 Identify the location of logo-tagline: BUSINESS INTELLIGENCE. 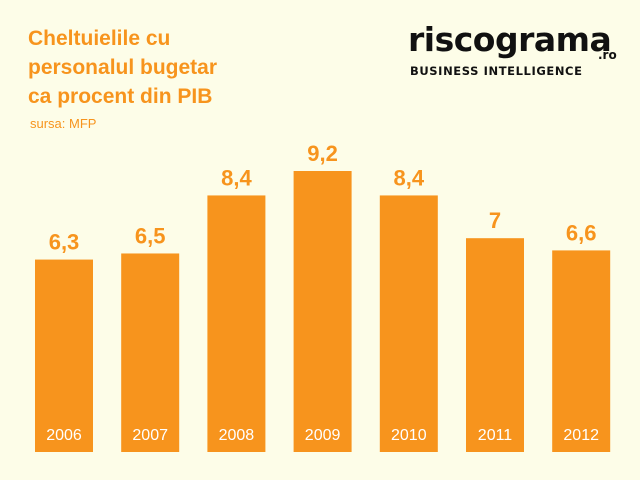
(496, 71).